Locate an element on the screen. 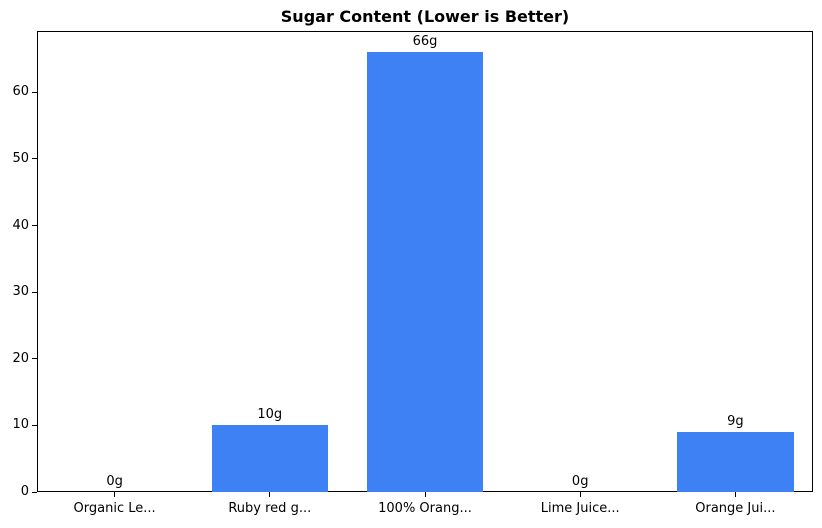 The height and width of the screenshot is (528, 822). y-tick-label: 40 is located at coordinates (20, 225).